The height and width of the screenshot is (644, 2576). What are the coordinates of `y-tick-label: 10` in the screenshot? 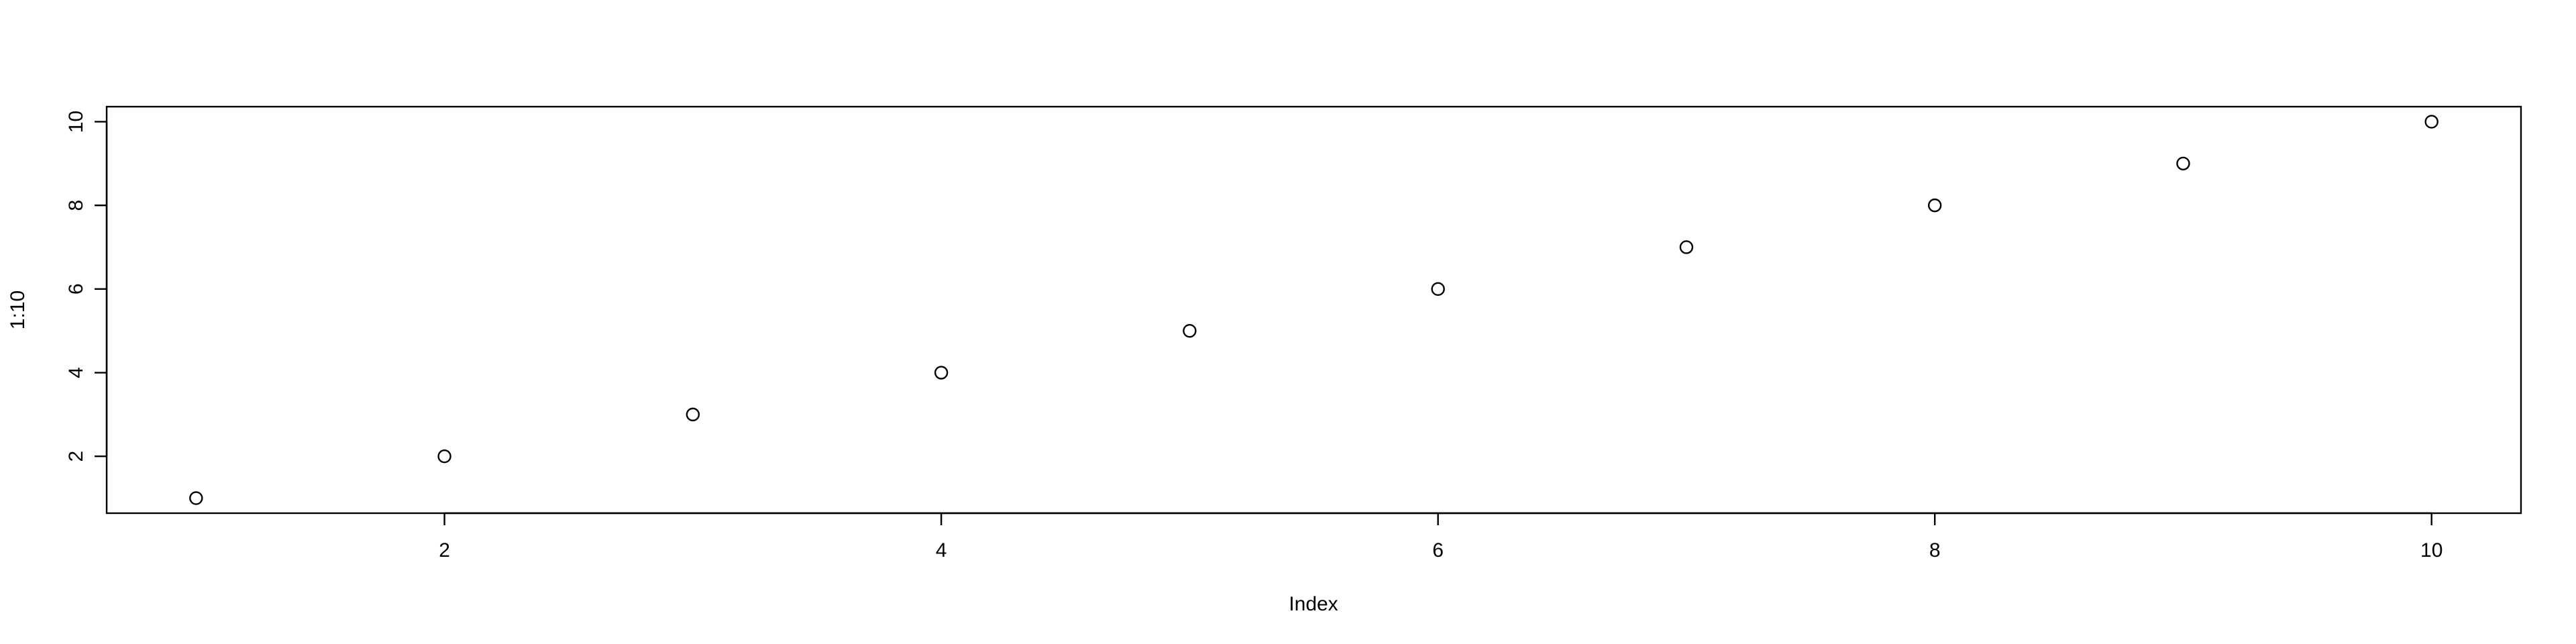 It's located at (76, 122).